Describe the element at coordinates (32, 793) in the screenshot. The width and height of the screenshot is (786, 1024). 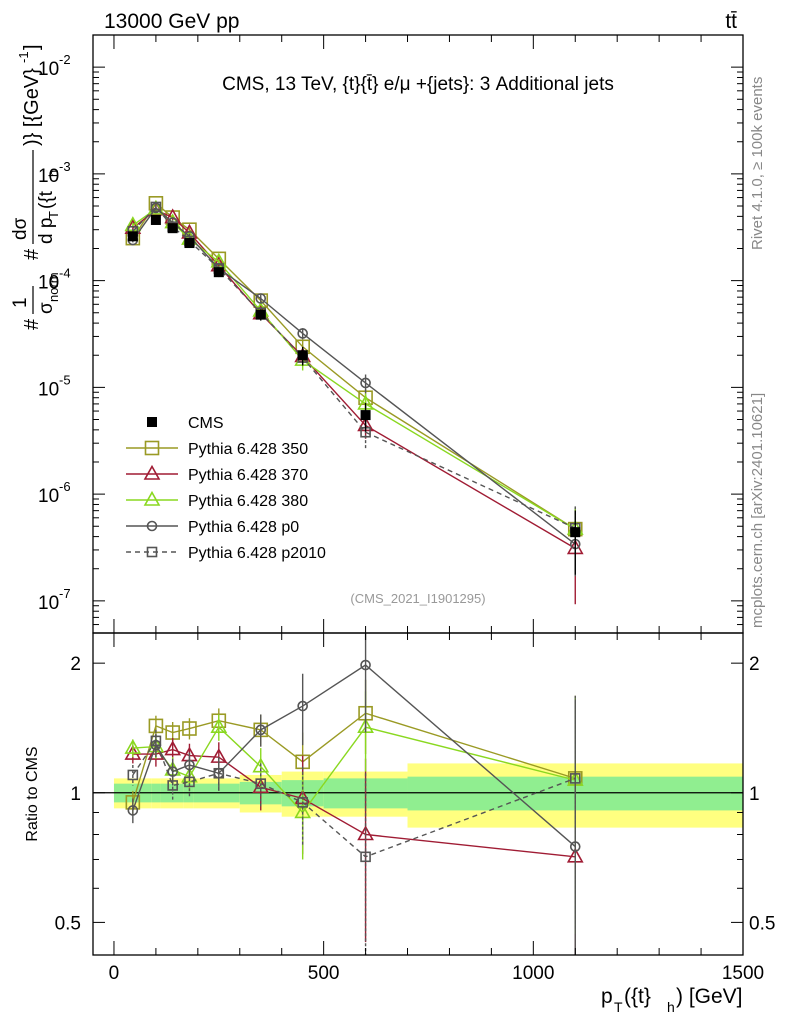
I see `ratio-y-label: Ratio to CMS` at that location.